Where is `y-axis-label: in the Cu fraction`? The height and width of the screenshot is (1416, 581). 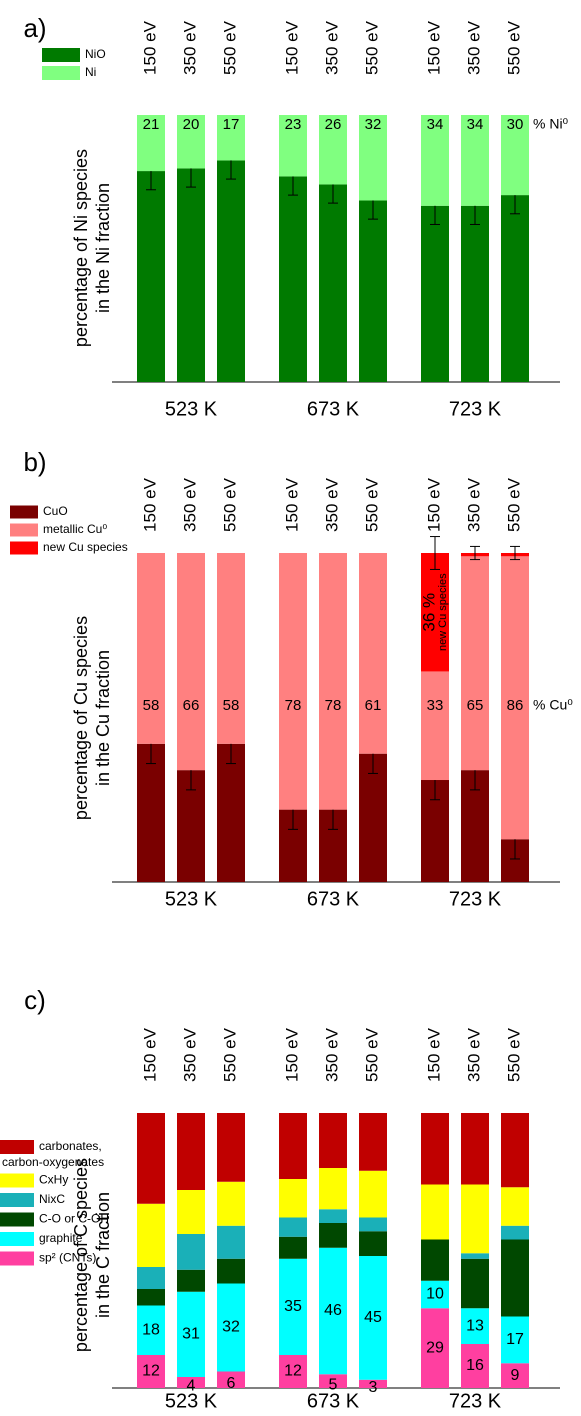
y-axis-label: in the Cu fraction is located at coordinates (103, 718).